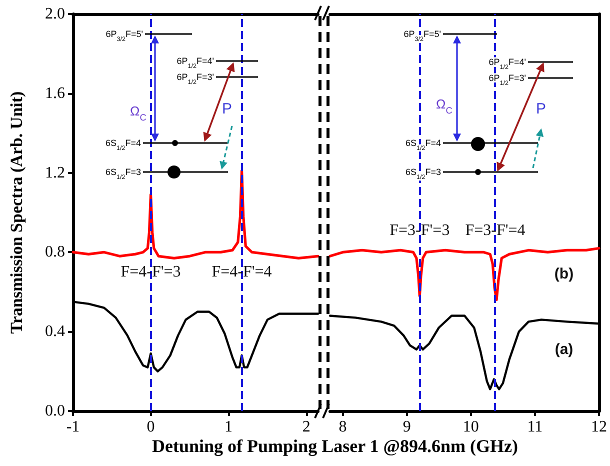 This screenshot has height=466, width=610. Describe the element at coordinates (599, 427) in the screenshot. I see `x-tick-label: 12` at that location.